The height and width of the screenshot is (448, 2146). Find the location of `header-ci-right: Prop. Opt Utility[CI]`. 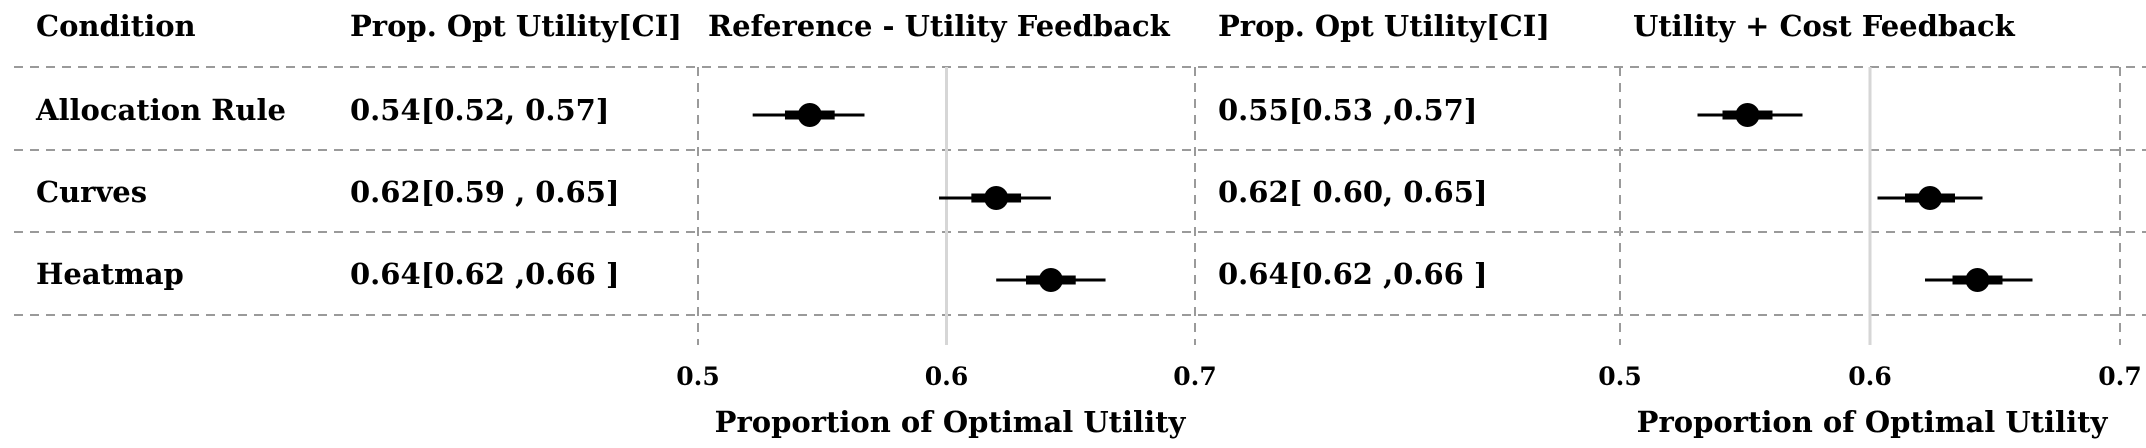

header-ci-right: Prop. Opt Utility[CI] is located at coordinates (1384, 26).